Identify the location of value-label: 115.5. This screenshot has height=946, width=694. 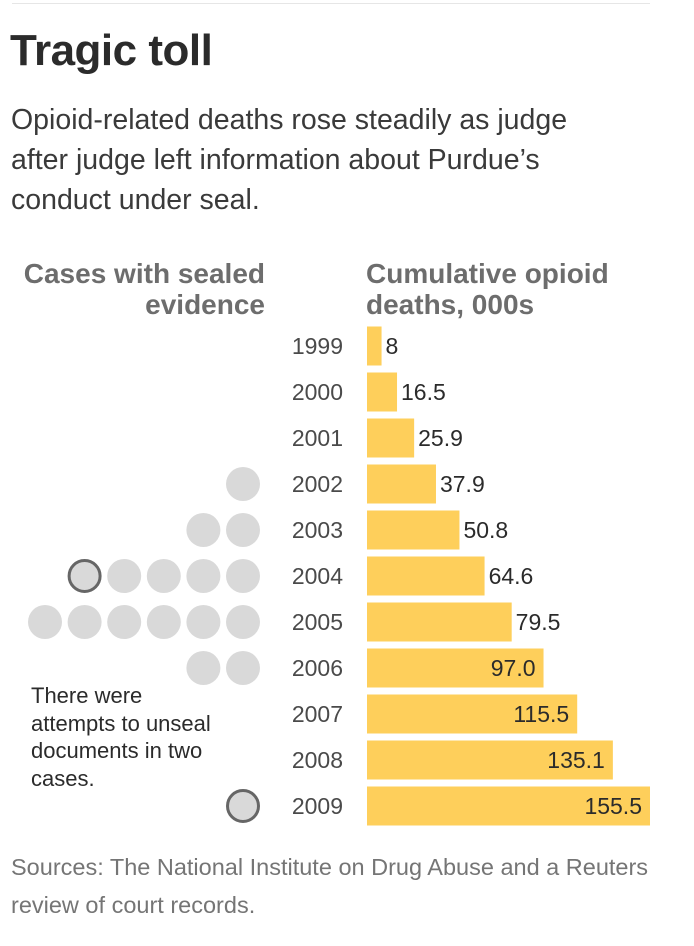
(541, 714).